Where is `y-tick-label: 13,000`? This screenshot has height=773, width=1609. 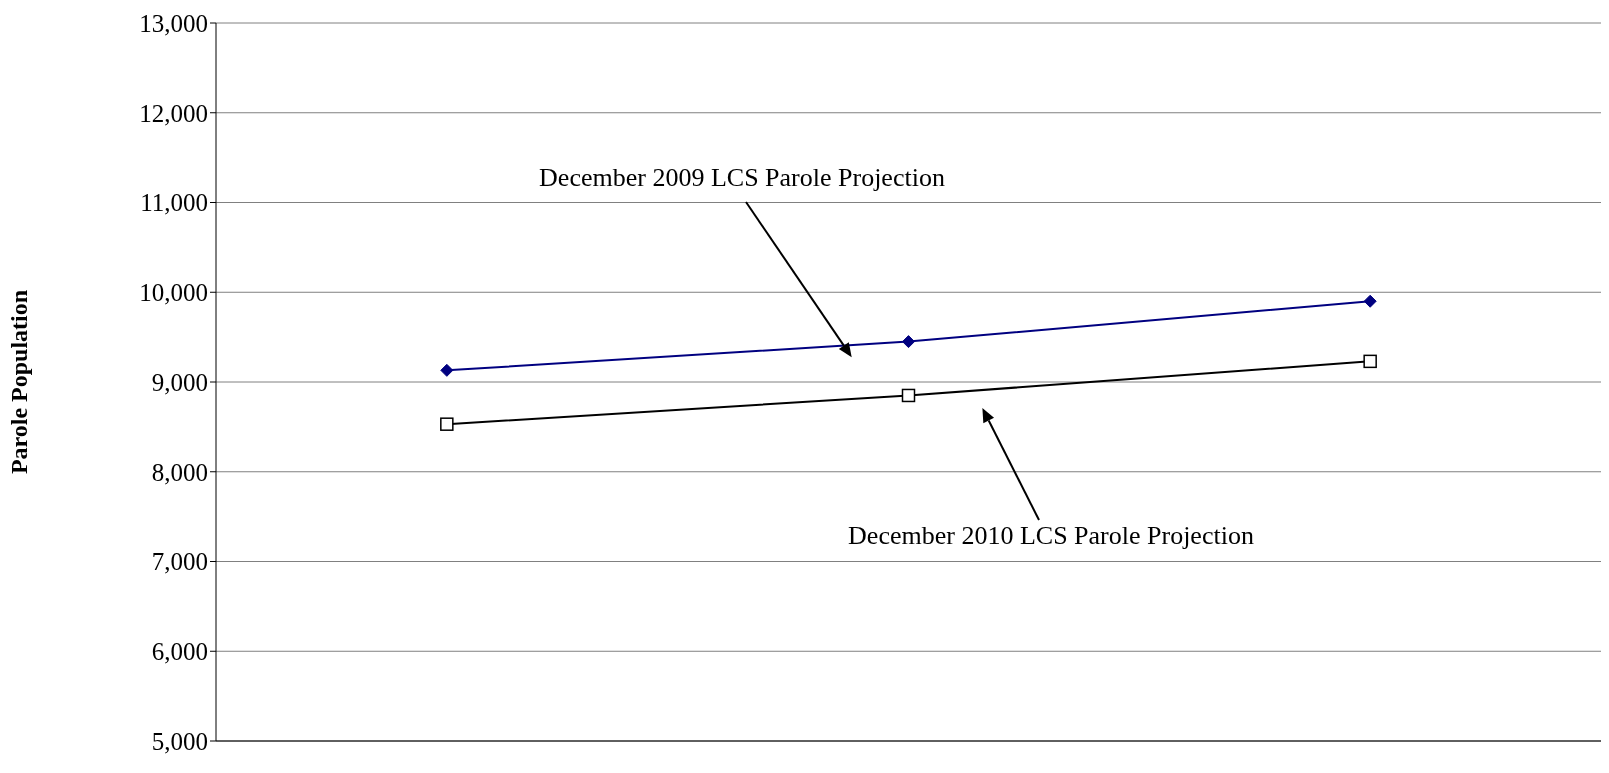
y-tick-label: 13,000 is located at coordinates (173, 23).